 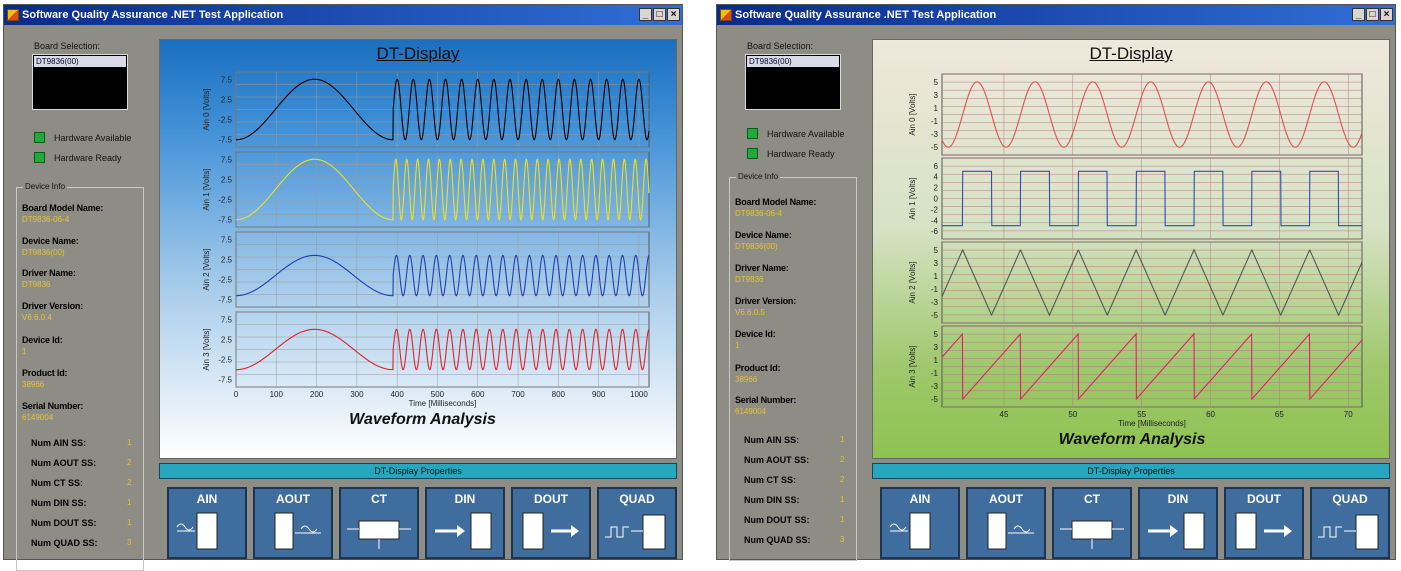 I want to click on y-tick-label: 3, so click(x=936, y=95).